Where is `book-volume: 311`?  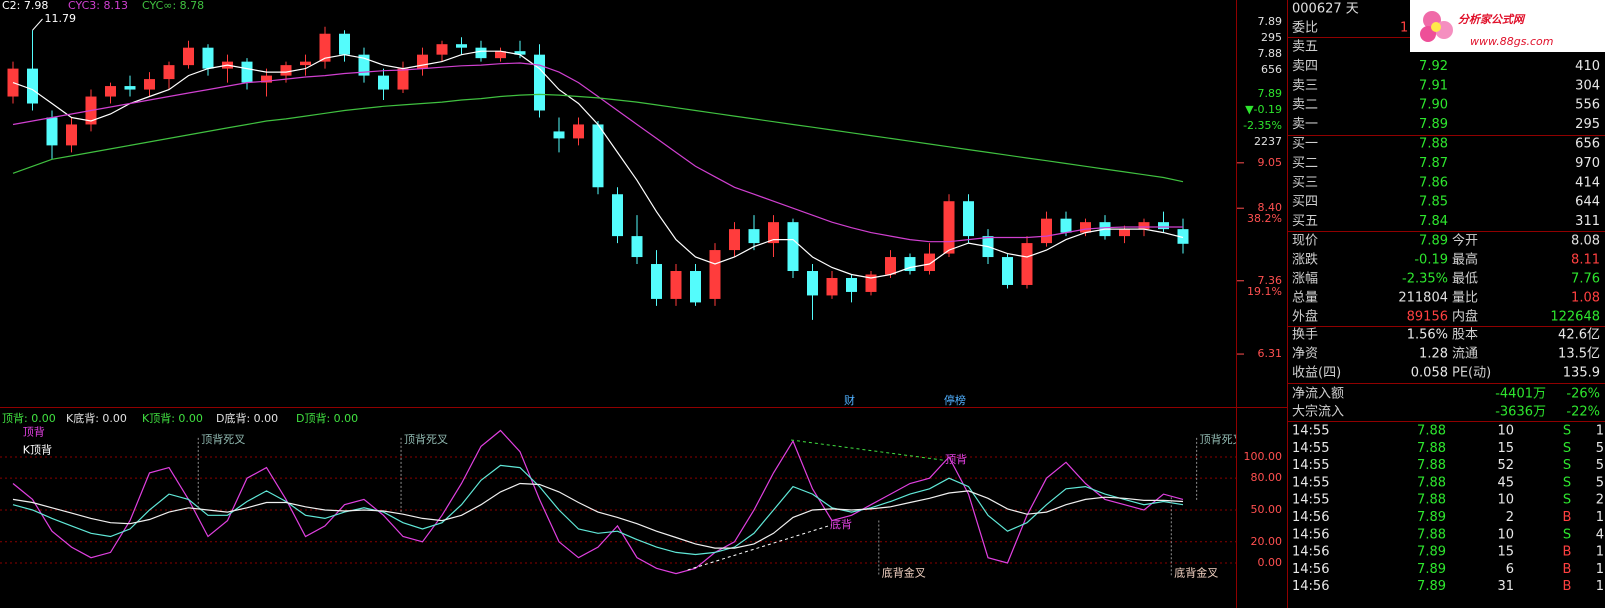 book-volume: 311 is located at coordinates (1587, 221).